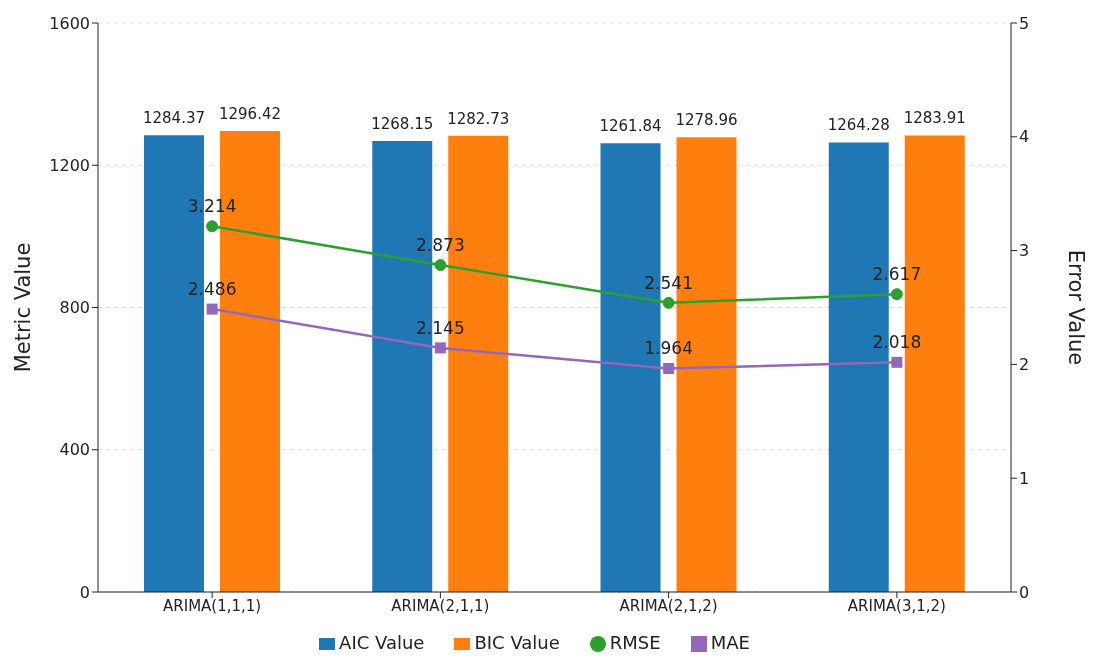  Describe the element at coordinates (382, 642) in the screenshot. I see `legend-label: AIC Value` at that location.